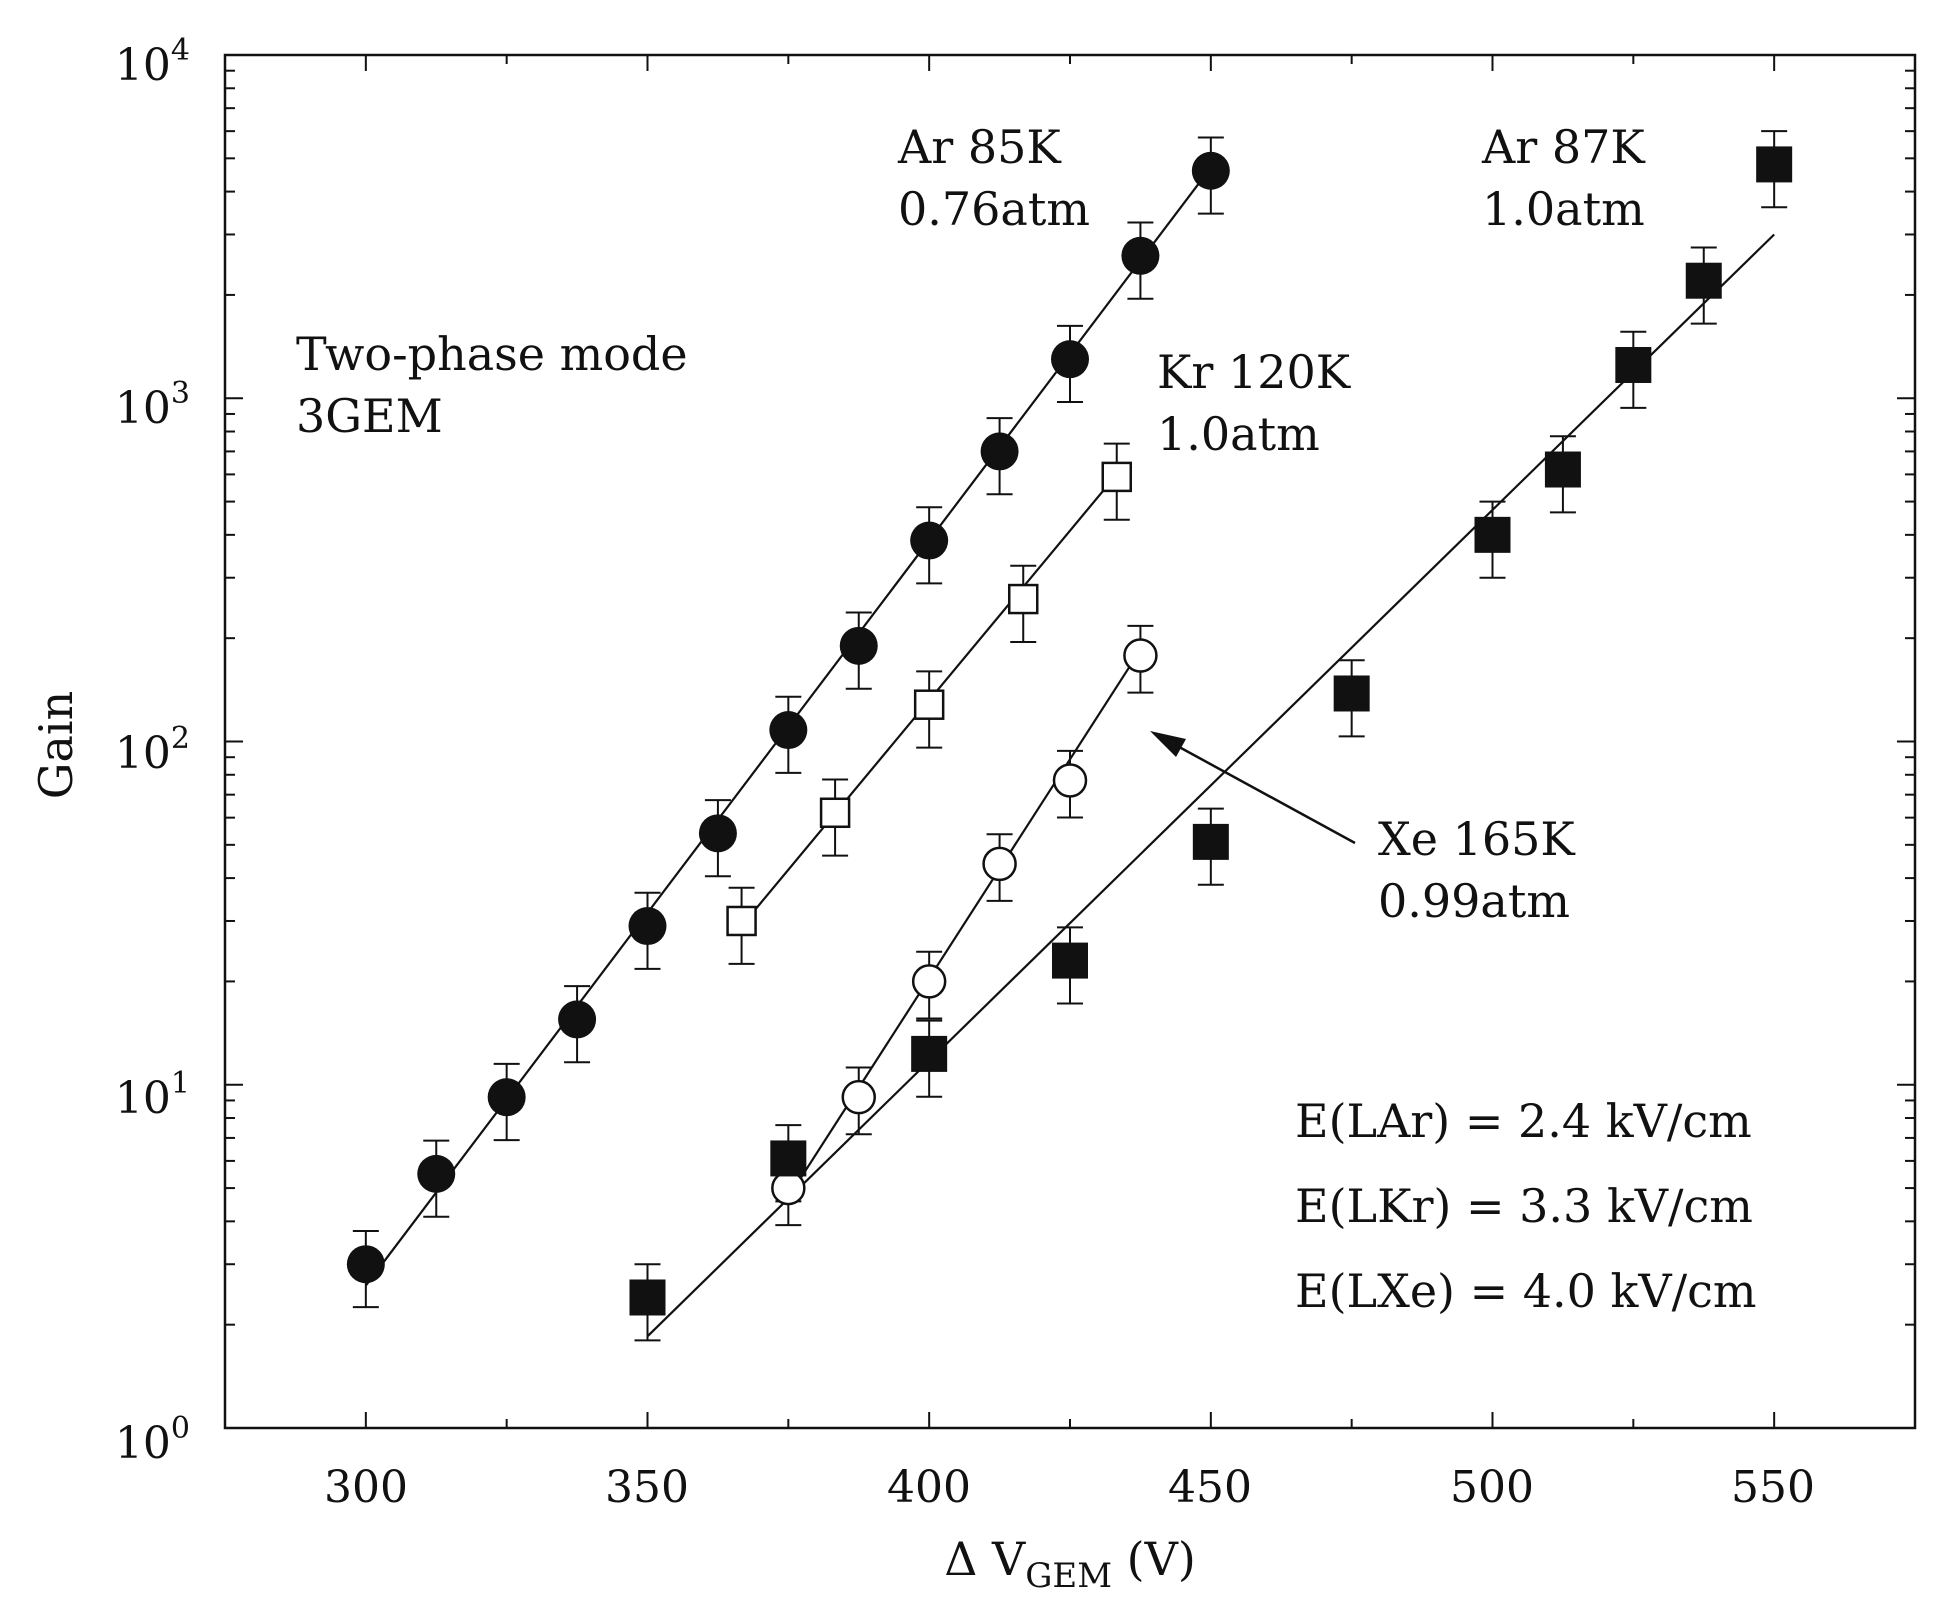  What do you see at coordinates (366, 1487) in the screenshot?
I see `x-tick-label: 300` at bounding box center [366, 1487].